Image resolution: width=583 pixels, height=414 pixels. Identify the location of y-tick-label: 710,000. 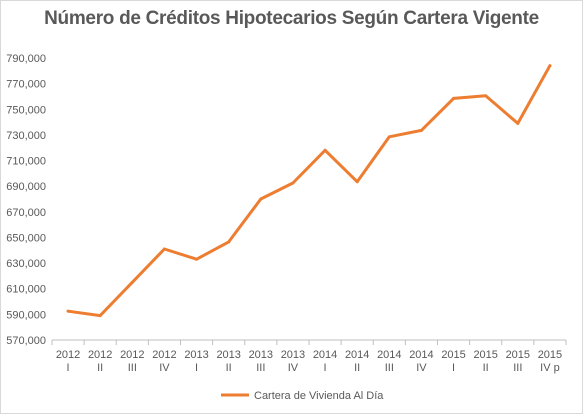
(26, 162).